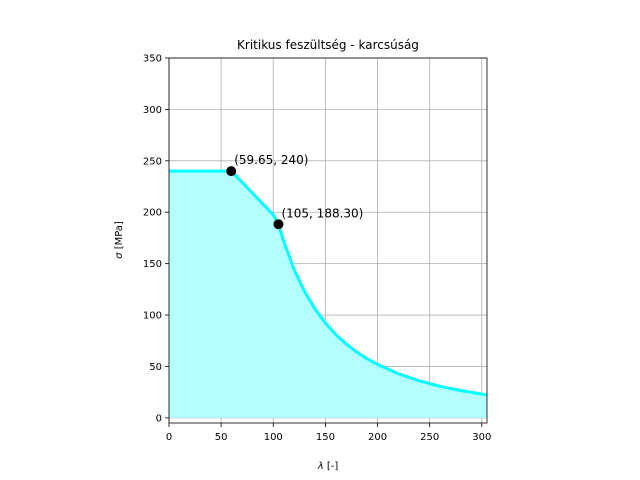 The image size is (640, 480). Describe the element at coordinates (152, 264) in the screenshot. I see `y-tick-label: 150` at that location.